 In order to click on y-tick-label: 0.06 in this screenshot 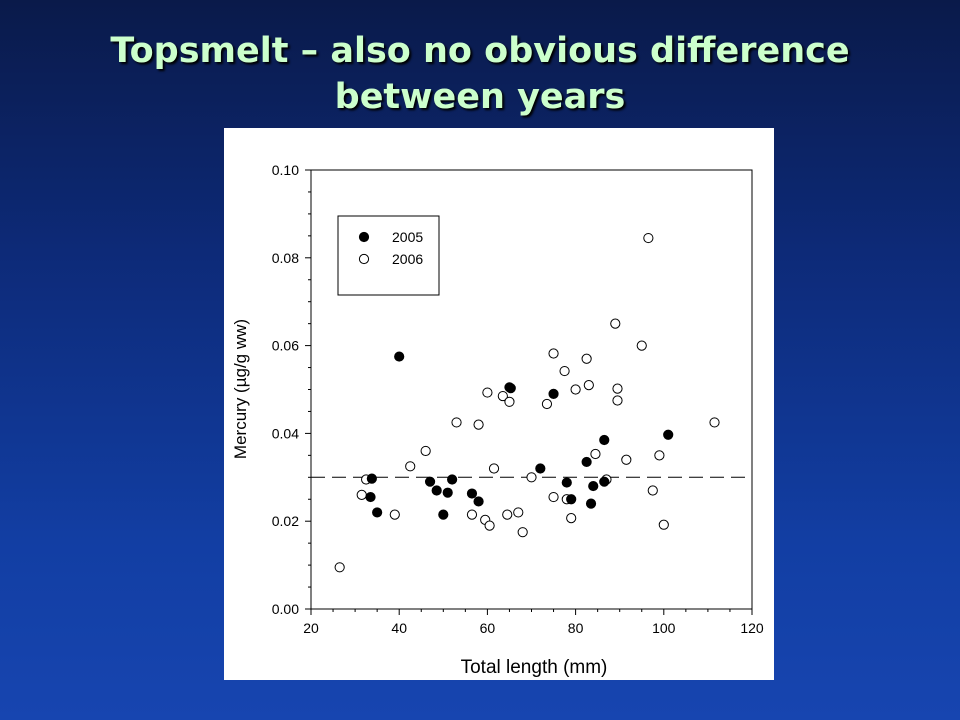, I will do `click(285, 346)`.